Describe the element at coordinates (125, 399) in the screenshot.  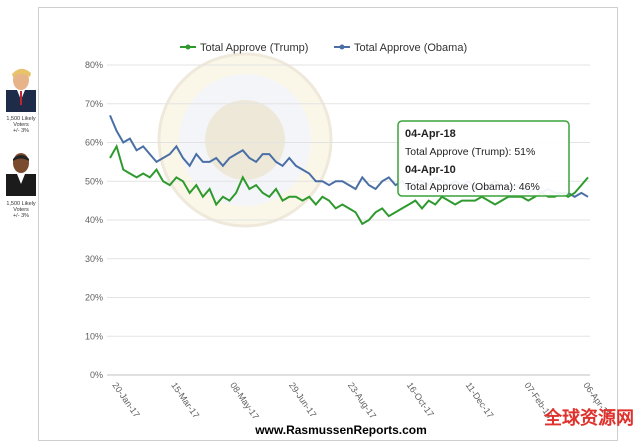
I see `x-tick-label: 20-Jan-17` at that location.